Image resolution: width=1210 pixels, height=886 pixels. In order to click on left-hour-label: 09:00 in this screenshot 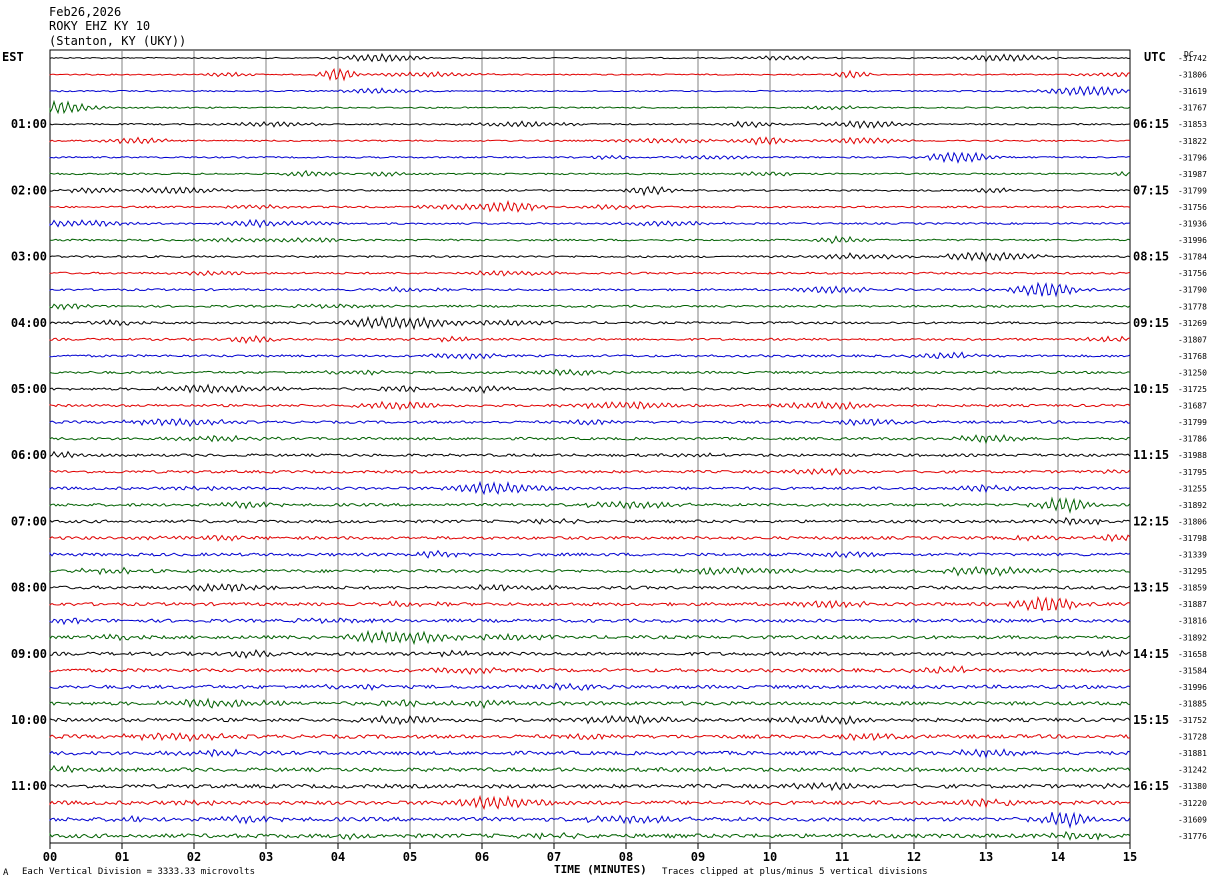, I will do `click(29, 654)`.